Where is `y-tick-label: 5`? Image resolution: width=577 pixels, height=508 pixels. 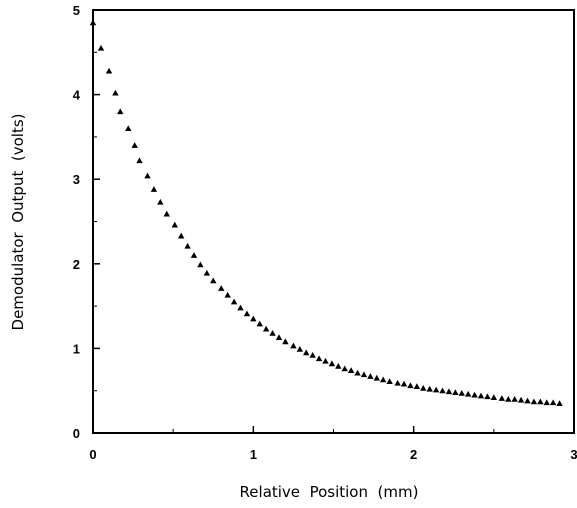 y-tick-label: 5 is located at coordinates (76, 10).